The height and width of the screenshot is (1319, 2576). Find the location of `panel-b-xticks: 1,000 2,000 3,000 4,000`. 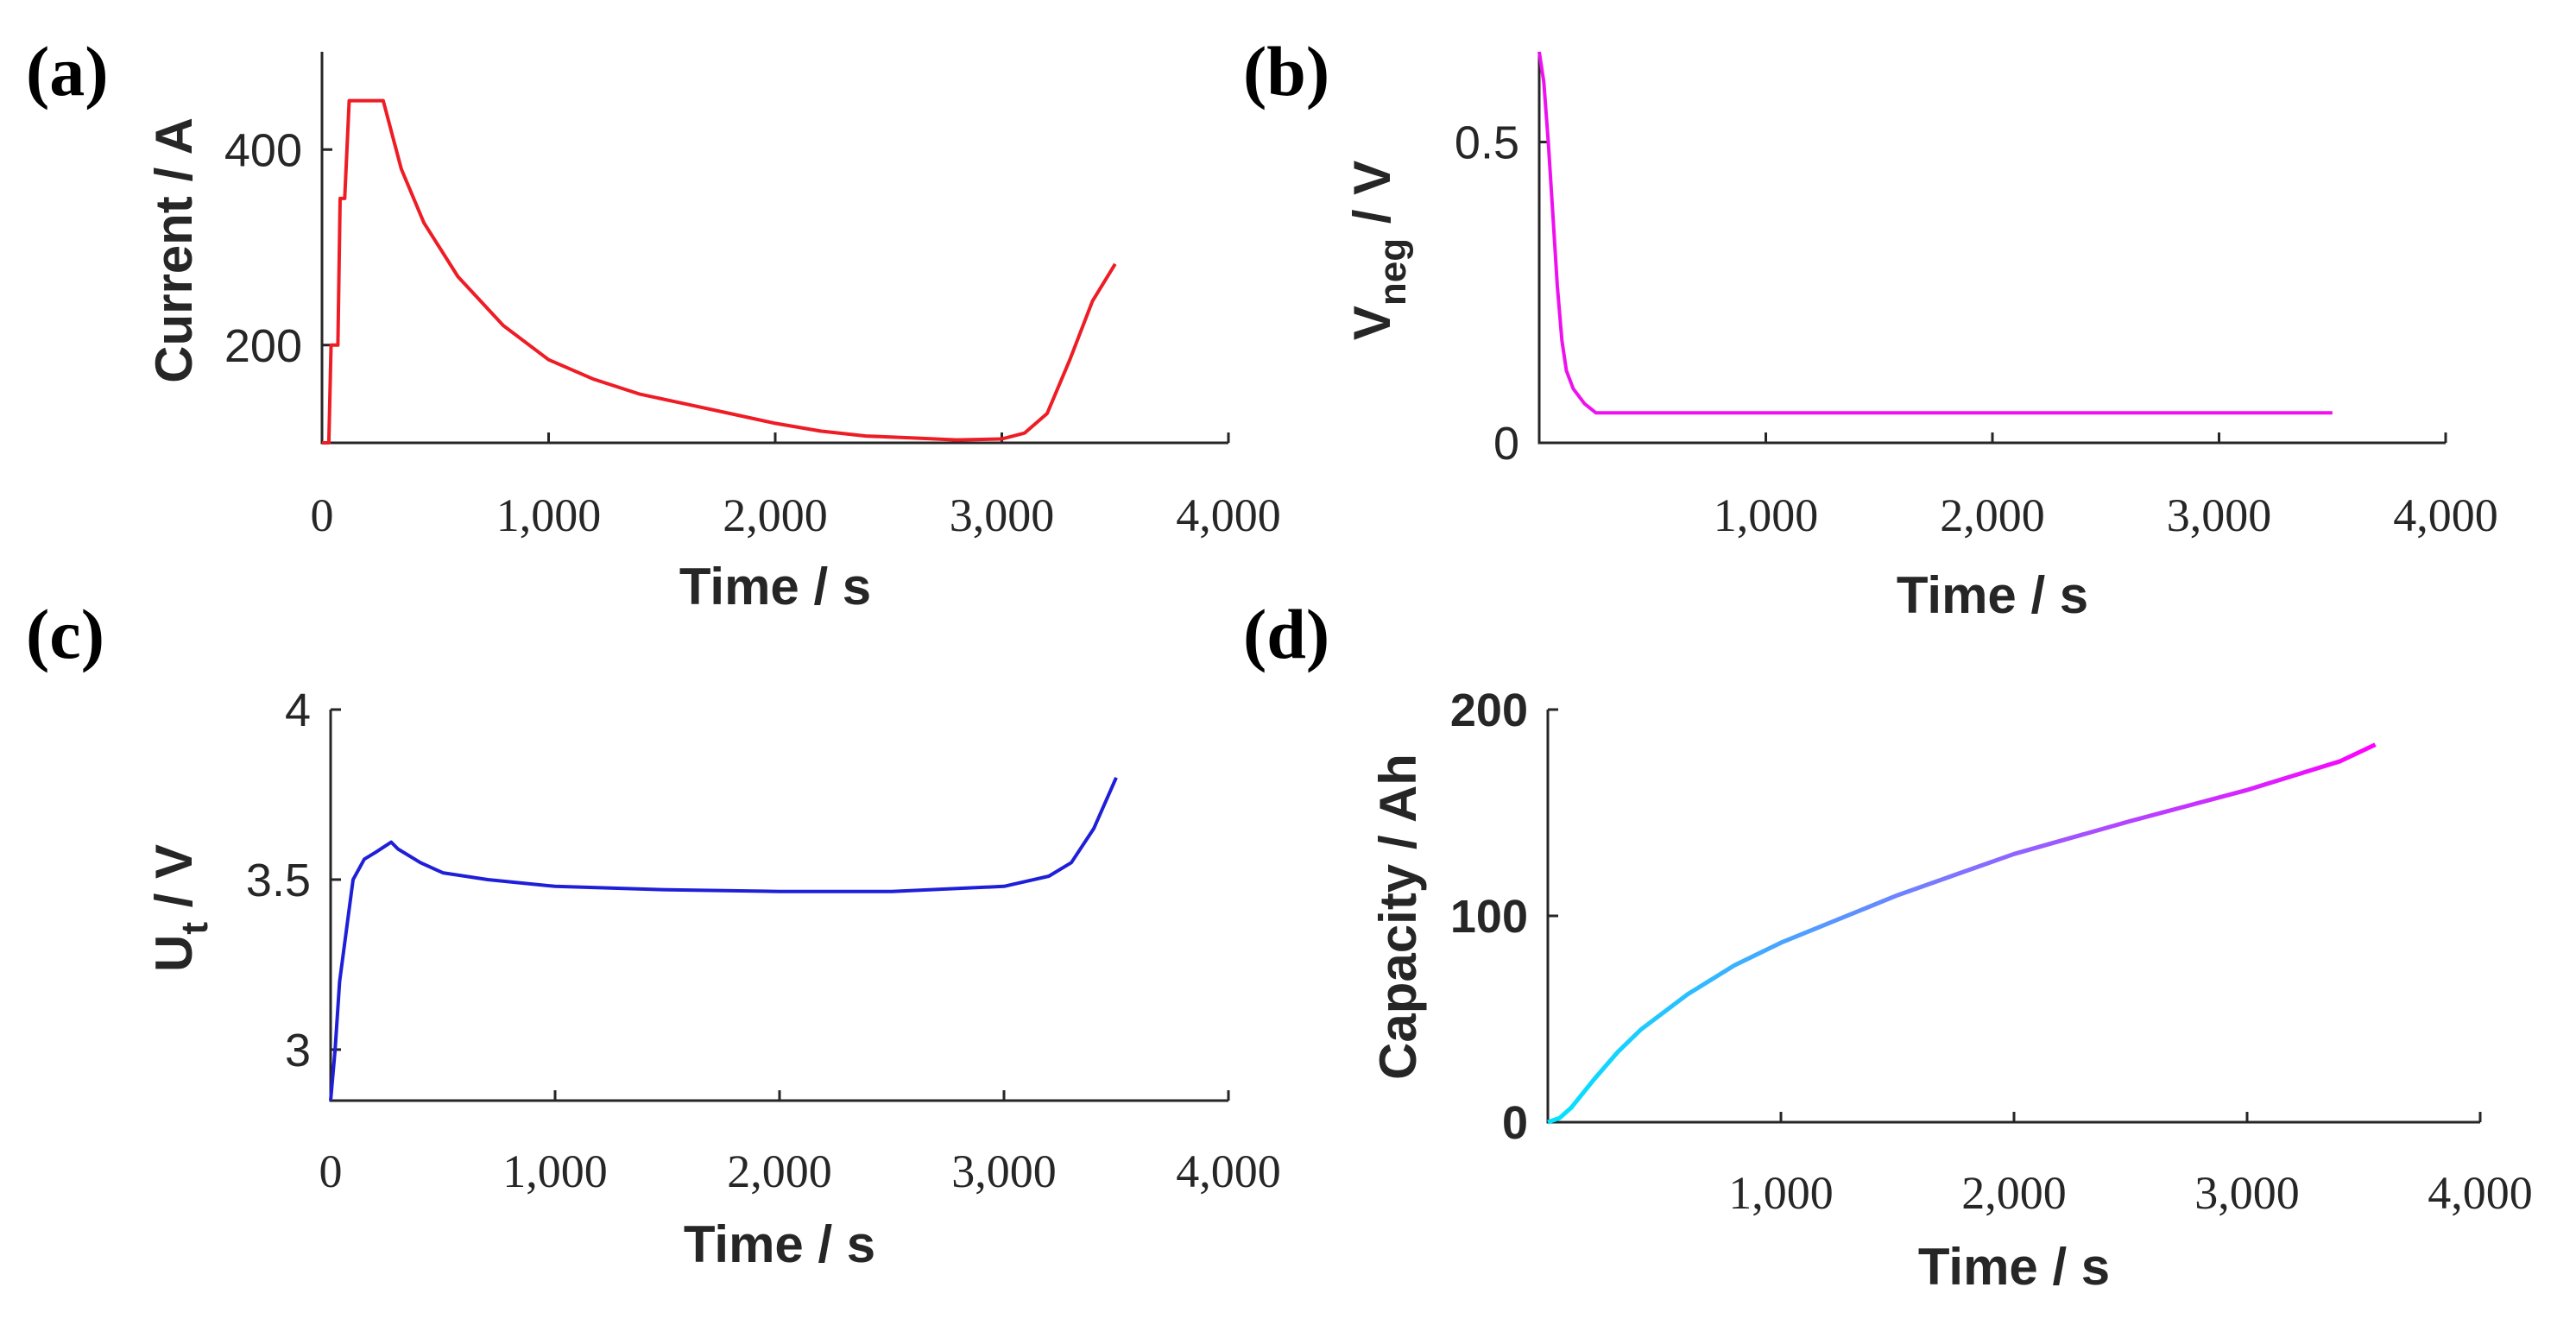

panel-b-xticks: 1,000 2,000 3,000 4,000 is located at coordinates (2106, 486).